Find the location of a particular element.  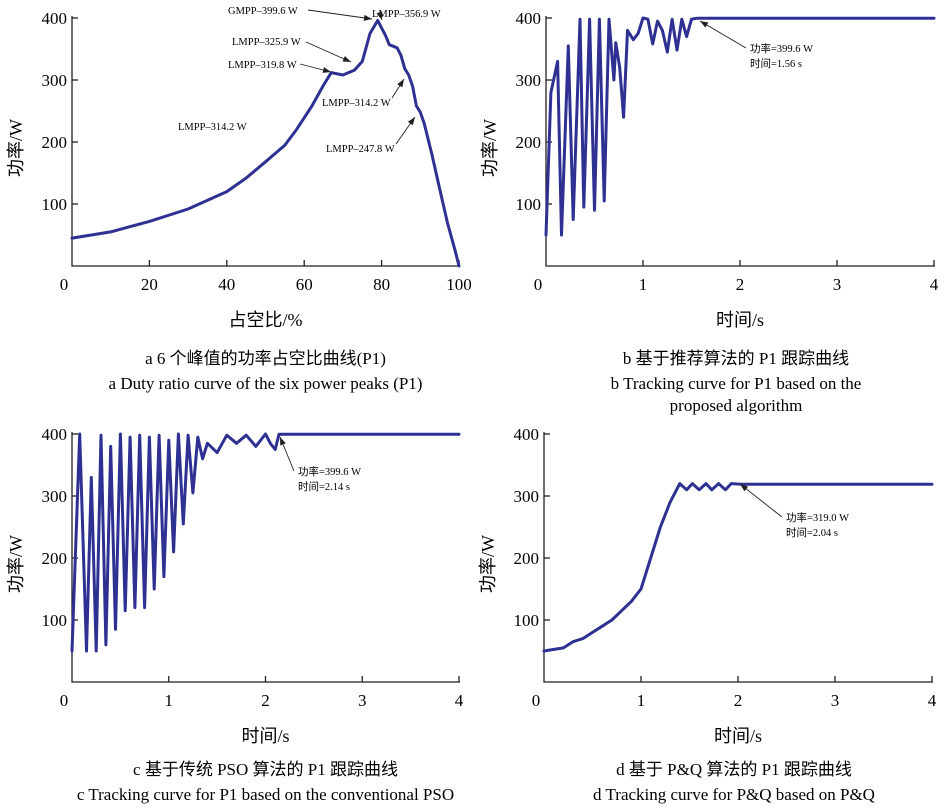

x-tick-label: 20 is located at coordinates (149, 284).